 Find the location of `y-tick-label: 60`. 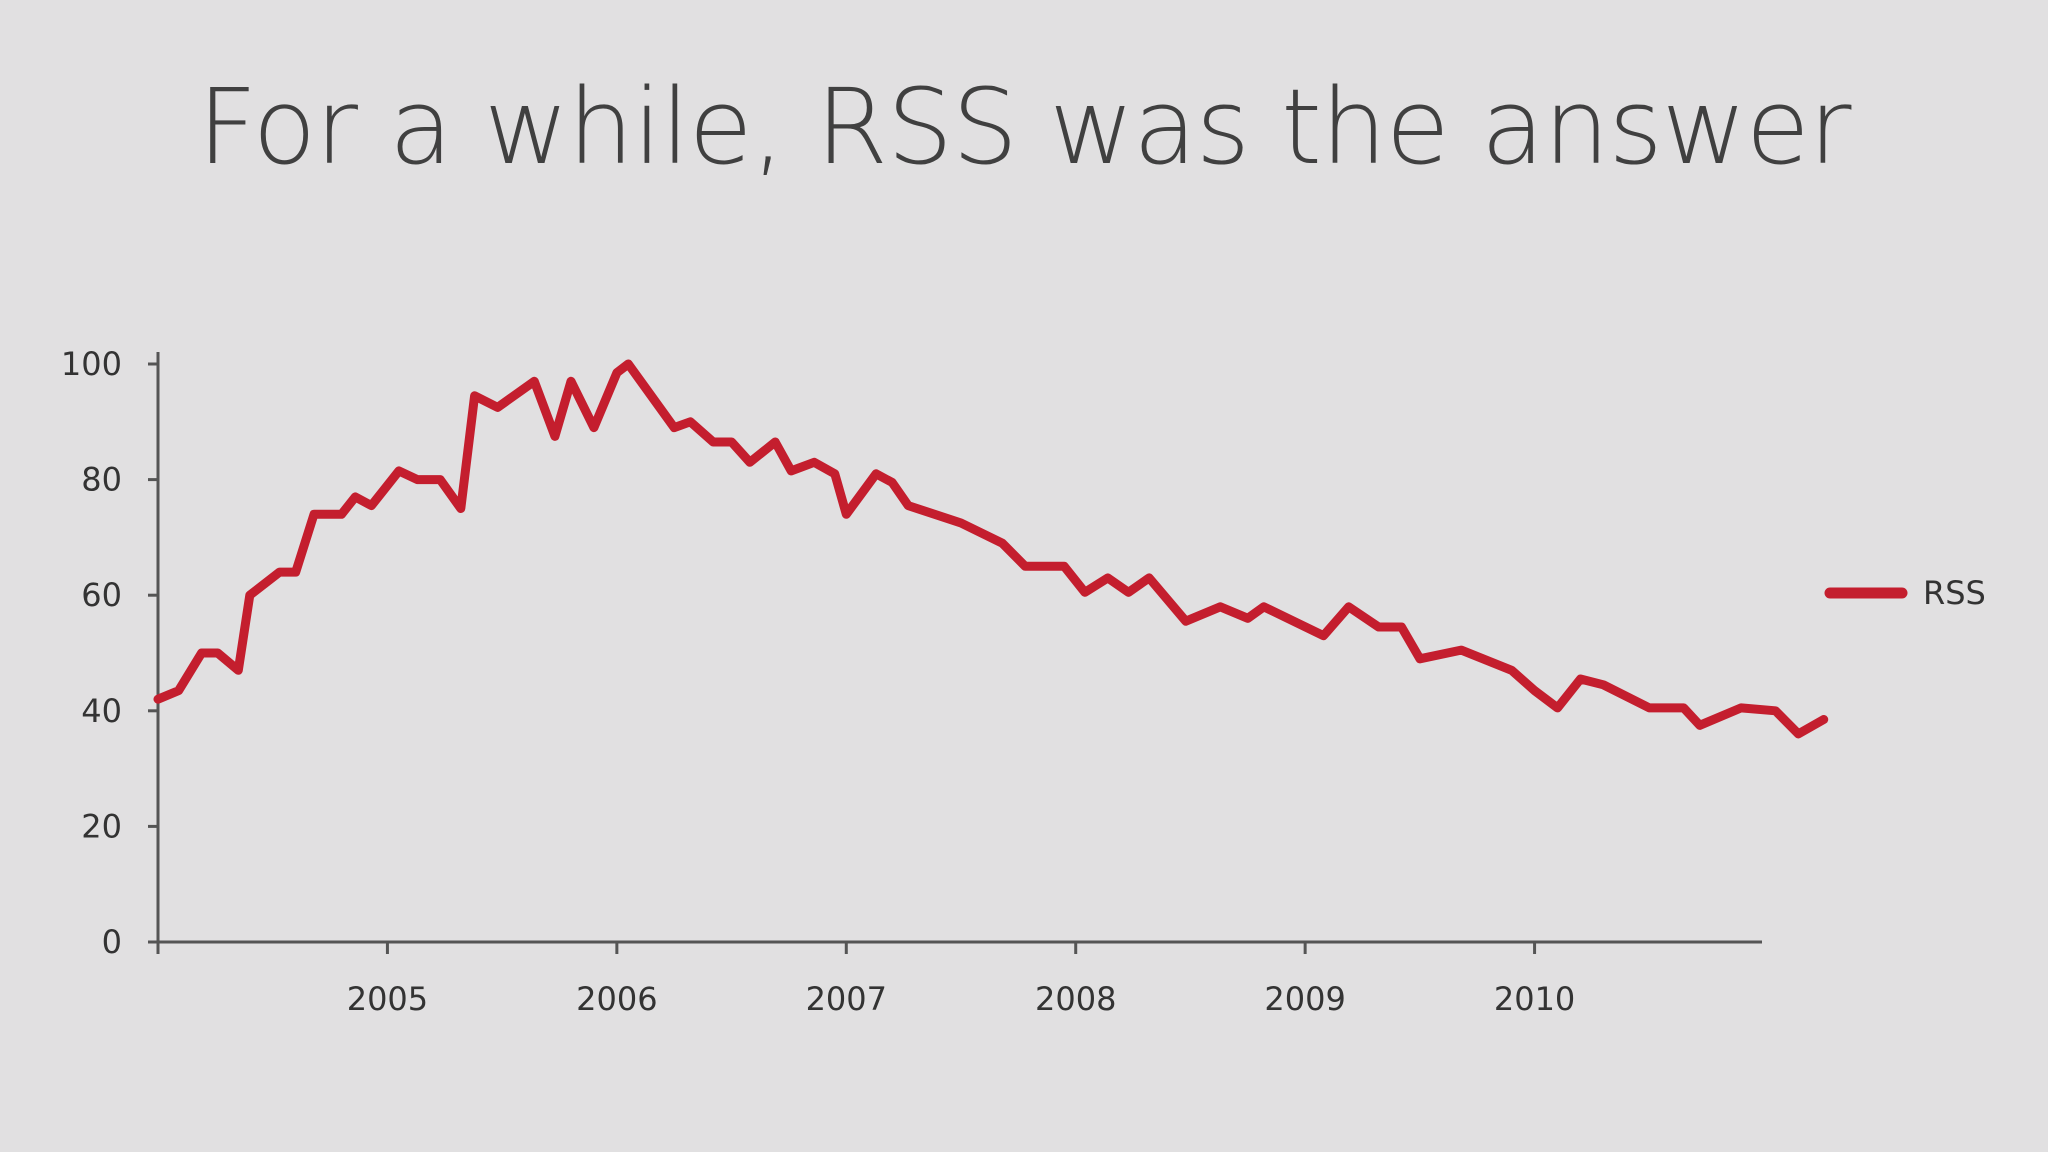

y-tick-label: 60 is located at coordinates (101, 595).